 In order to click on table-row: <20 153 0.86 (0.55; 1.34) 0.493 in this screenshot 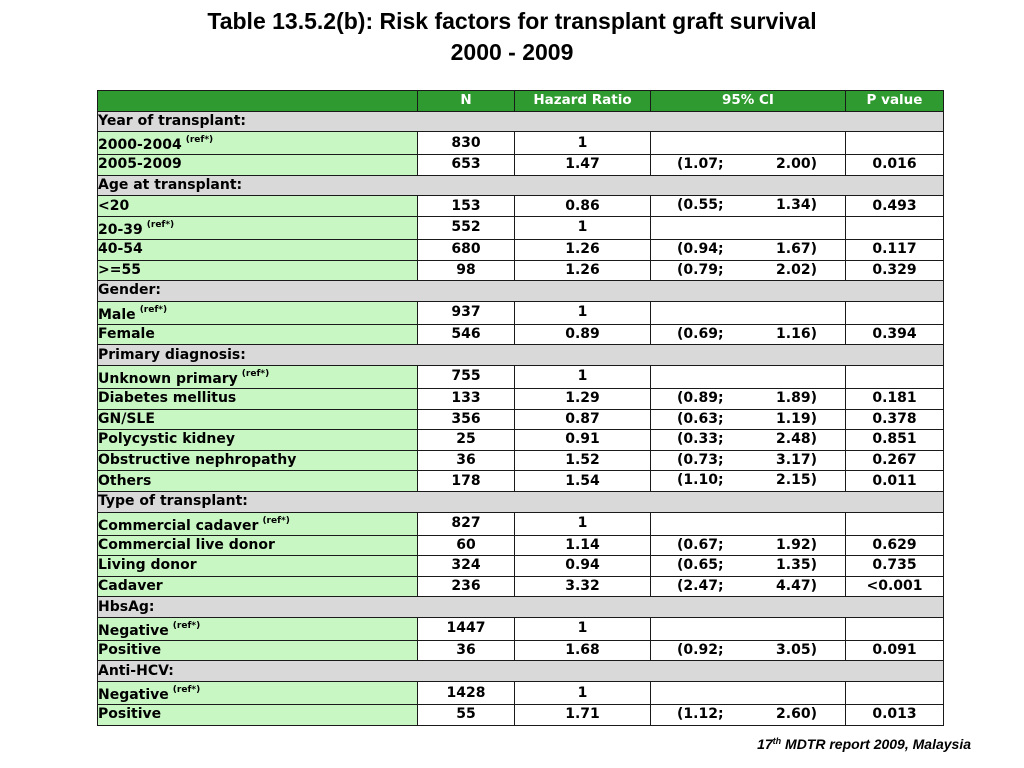, I will do `click(520, 206)`.